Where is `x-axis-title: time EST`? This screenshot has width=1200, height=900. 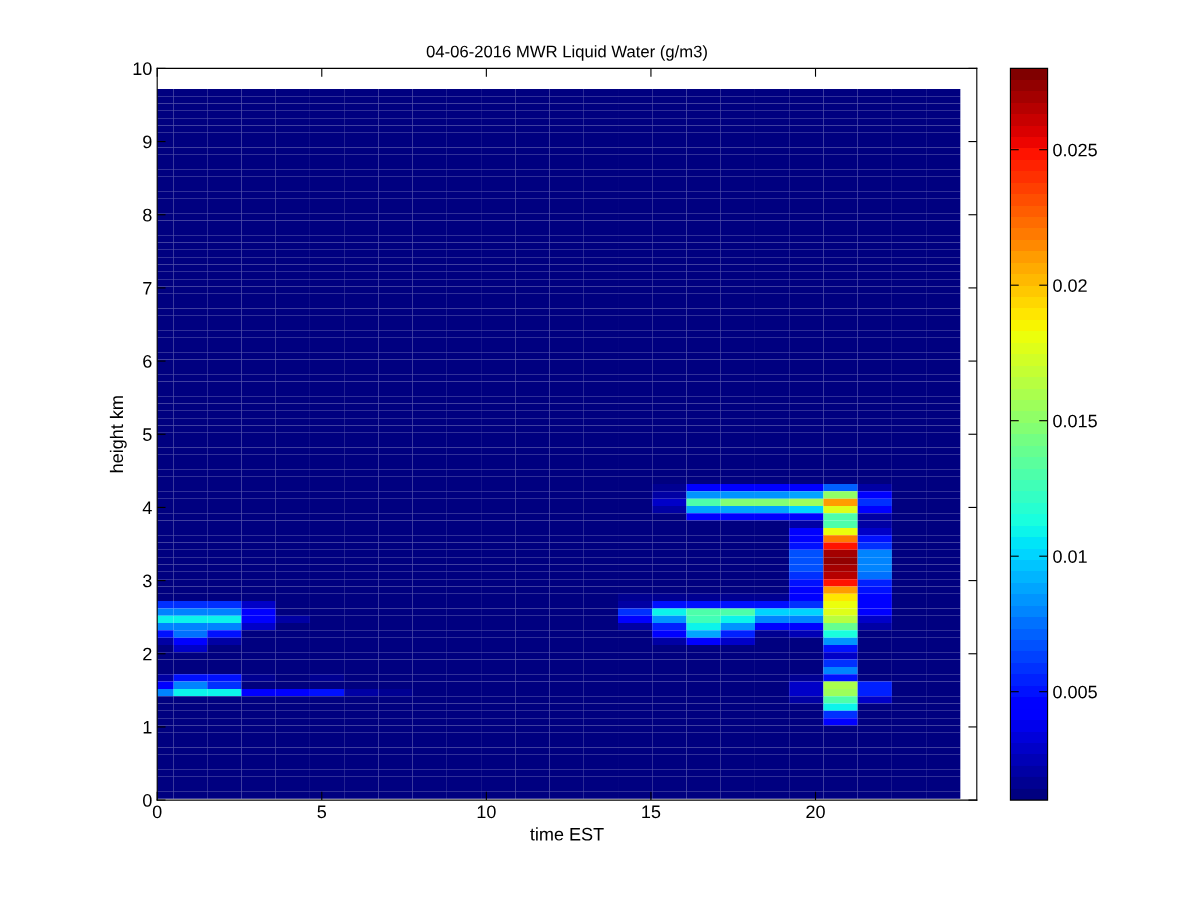
x-axis-title: time EST is located at coordinates (567, 834).